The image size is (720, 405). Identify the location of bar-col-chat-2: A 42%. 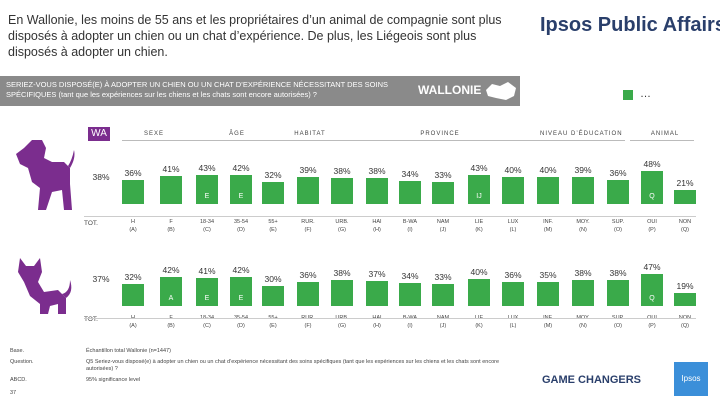
(171, 282).